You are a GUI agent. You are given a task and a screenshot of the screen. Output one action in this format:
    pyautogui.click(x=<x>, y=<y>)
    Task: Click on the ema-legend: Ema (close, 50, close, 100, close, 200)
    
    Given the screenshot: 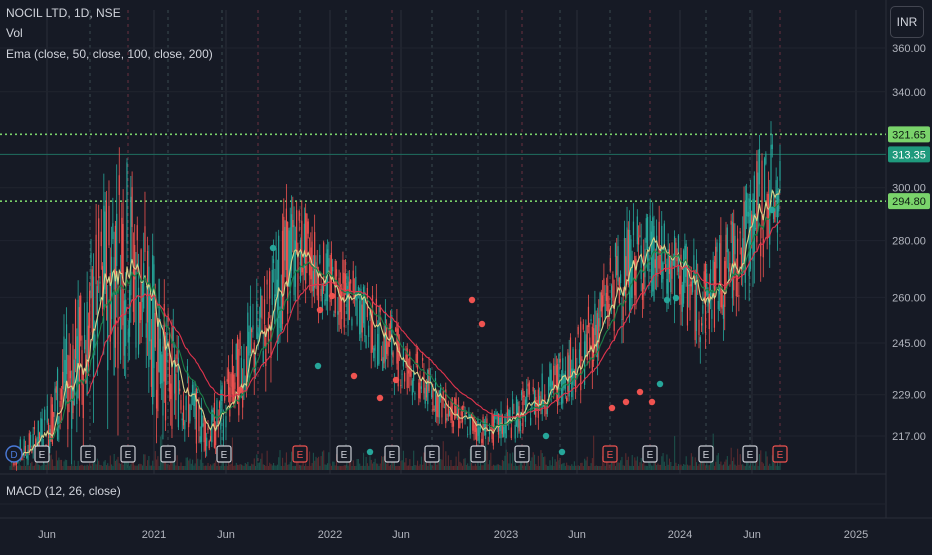 What is the action you would take?
    pyautogui.click(x=109, y=54)
    